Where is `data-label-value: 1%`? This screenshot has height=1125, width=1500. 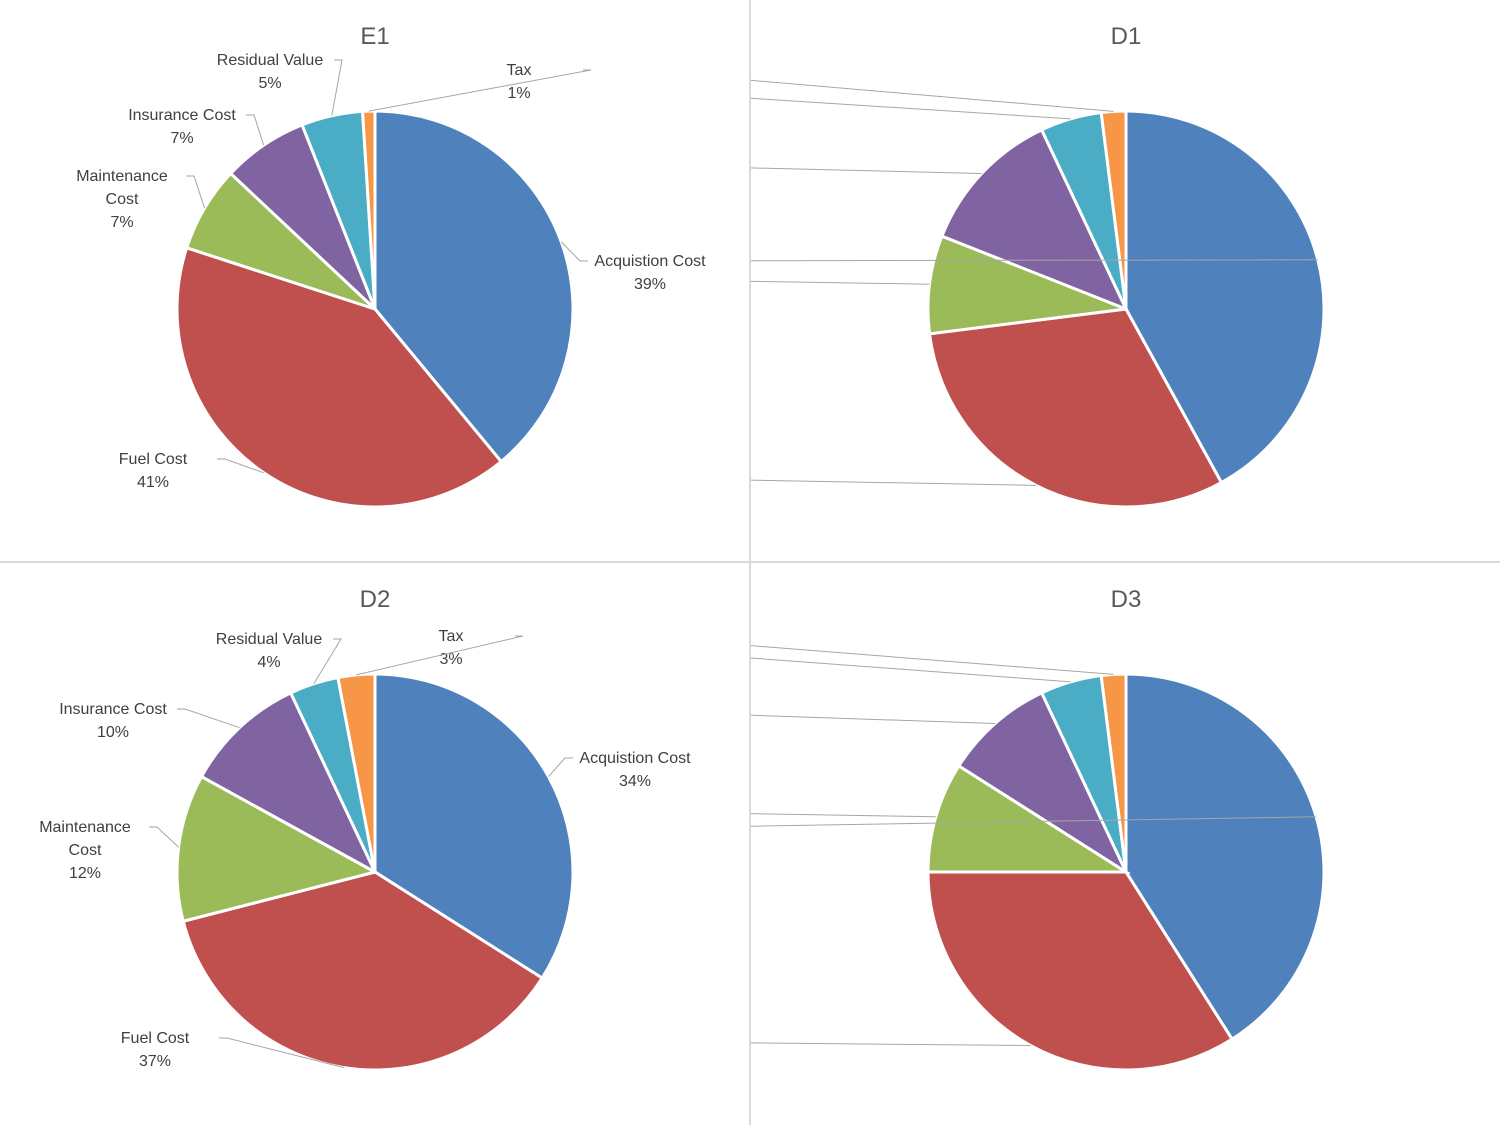
data-label-value: 1% is located at coordinates (518, 93).